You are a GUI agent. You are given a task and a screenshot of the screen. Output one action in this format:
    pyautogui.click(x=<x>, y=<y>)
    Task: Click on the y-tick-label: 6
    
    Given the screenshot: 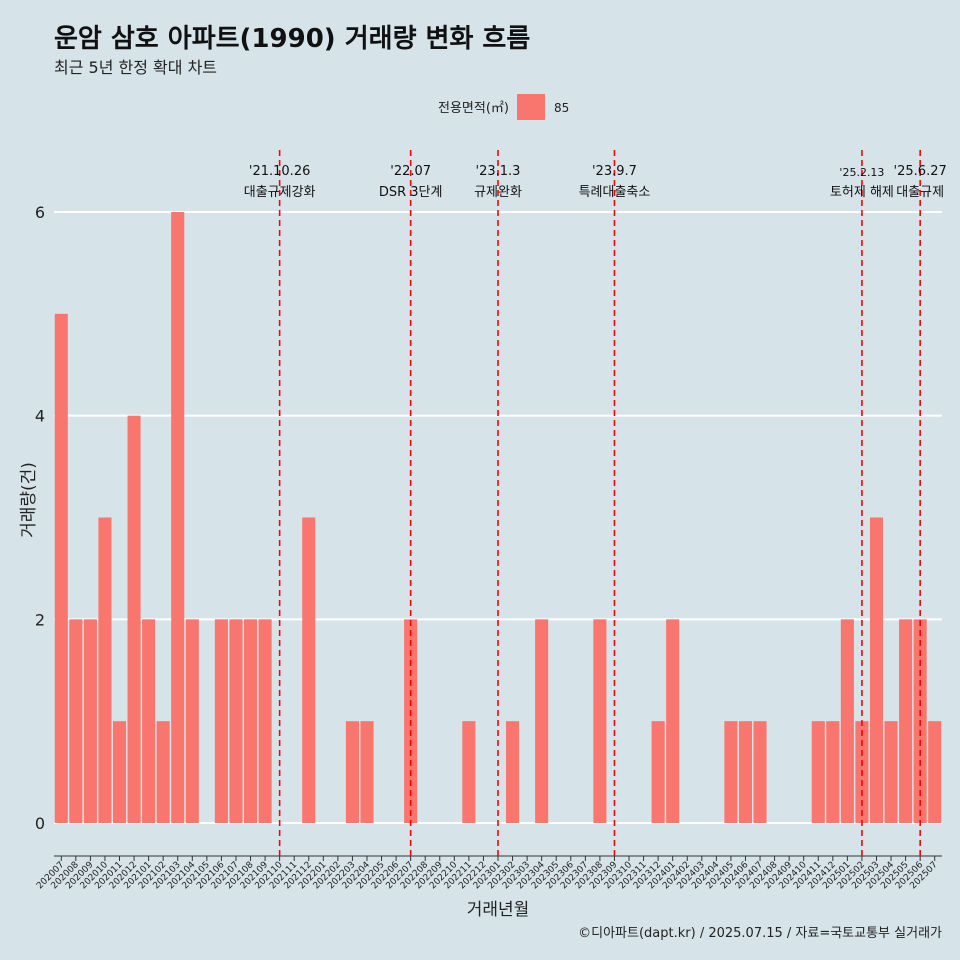 What is the action you would take?
    pyautogui.click(x=40, y=212)
    